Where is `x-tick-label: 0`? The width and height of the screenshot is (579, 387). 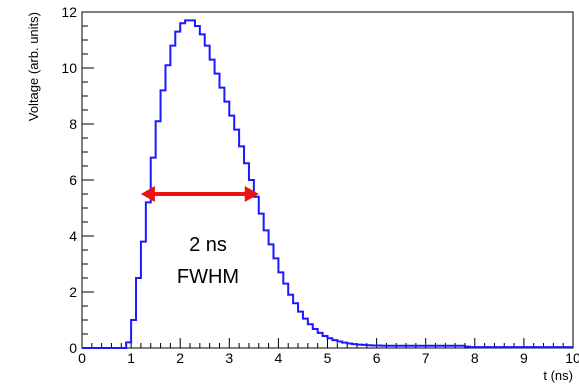
x-tick-label: 0 is located at coordinates (82, 358).